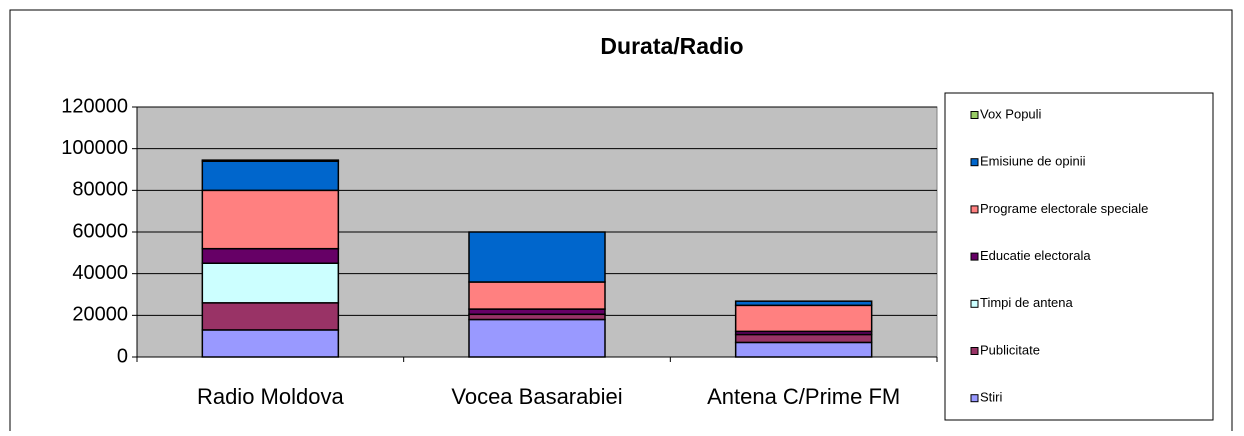 The width and height of the screenshot is (1244, 436). What do you see at coordinates (1010, 349) in the screenshot?
I see `legend-label: Publicitate` at bounding box center [1010, 349].